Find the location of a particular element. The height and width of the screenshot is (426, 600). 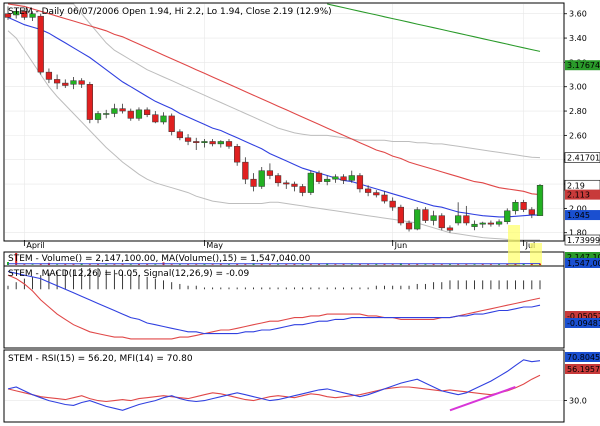

price-tag: 2.41701 is located at coordinates (583, 158).